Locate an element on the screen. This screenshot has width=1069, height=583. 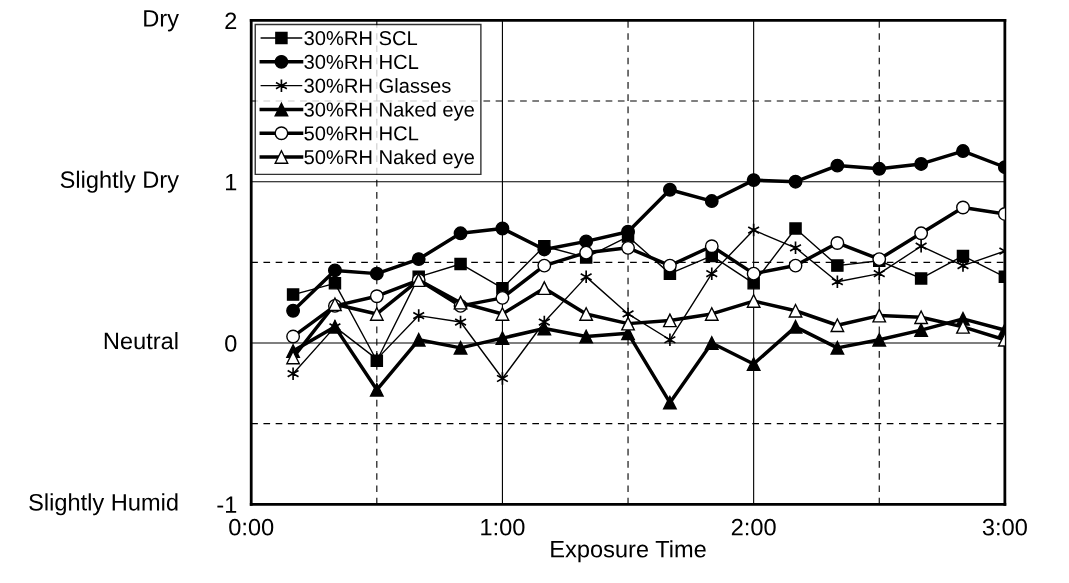
y-tick-label: 2 is located at coordinates (231, 20).